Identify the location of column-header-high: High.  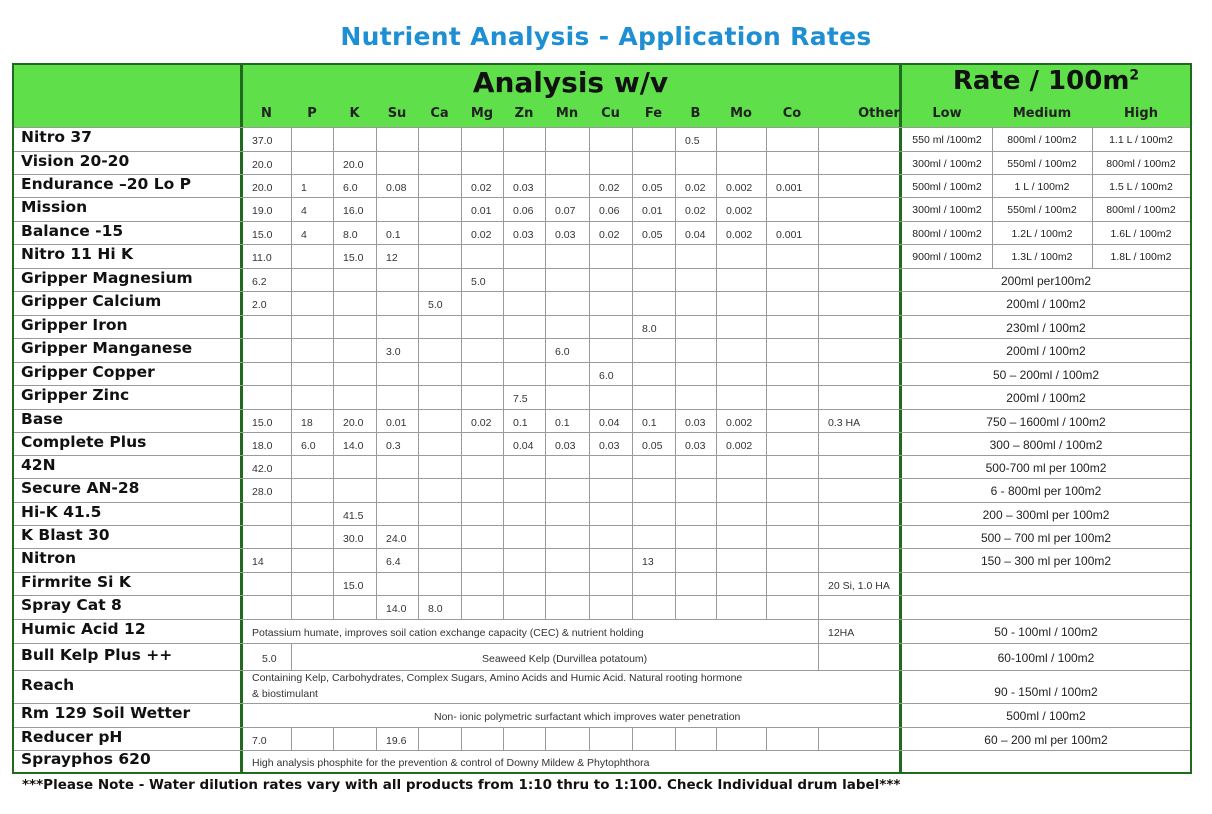
(1141, 113).